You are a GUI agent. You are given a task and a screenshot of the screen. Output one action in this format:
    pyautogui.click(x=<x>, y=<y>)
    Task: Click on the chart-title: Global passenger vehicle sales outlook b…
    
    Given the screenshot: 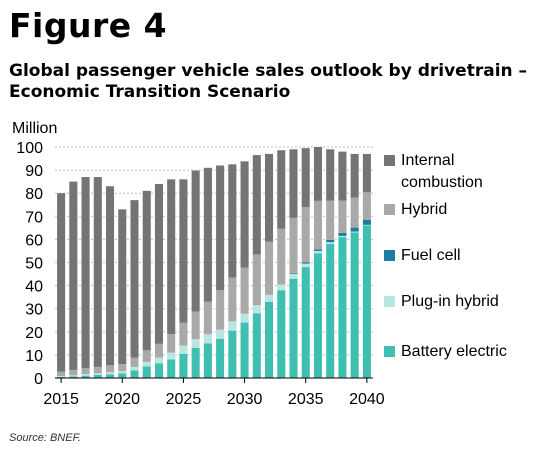 What is the action you would take?
    pyautogui.click(x=268, y=81)
    